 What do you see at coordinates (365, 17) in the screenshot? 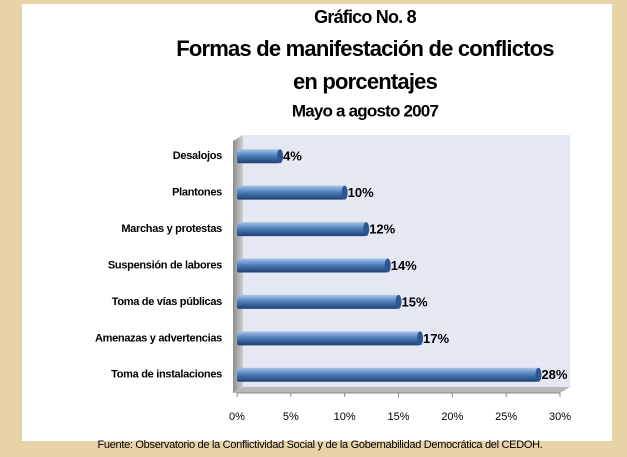
I see `chart-title: Gráfico No. 8` at bounding box center [365, 17].